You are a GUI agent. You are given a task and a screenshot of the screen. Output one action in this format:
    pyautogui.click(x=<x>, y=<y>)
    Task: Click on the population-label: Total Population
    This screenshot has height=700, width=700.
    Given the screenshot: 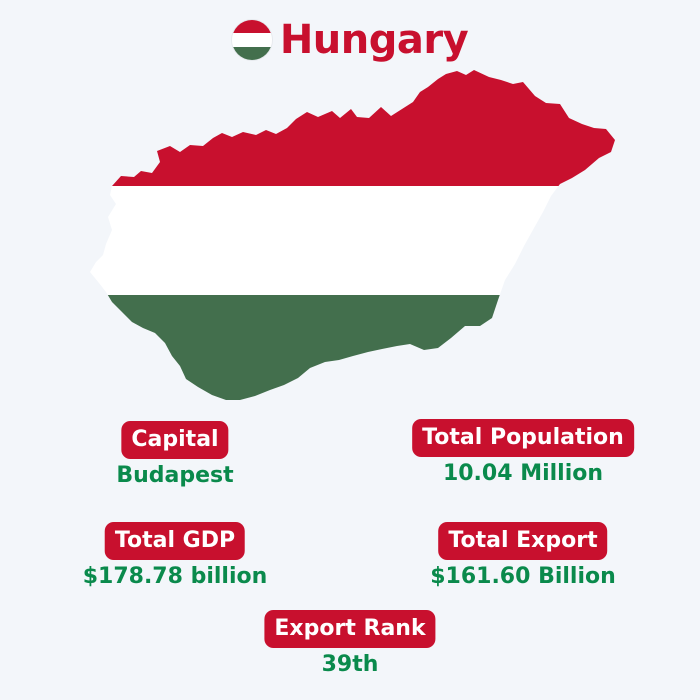 What is the action you would take?
    pyautogui.click(x=523, y=438)
    